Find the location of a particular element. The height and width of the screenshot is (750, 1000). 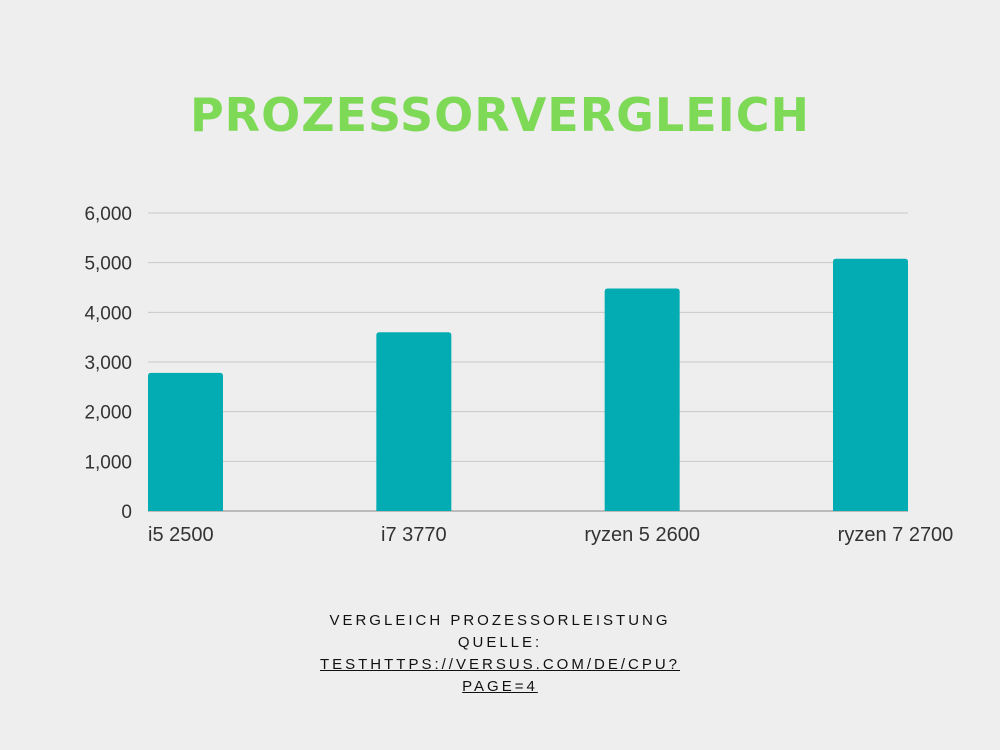

chart-title: PROZESSORVERGLEICH is located at coordinates (500, 115).